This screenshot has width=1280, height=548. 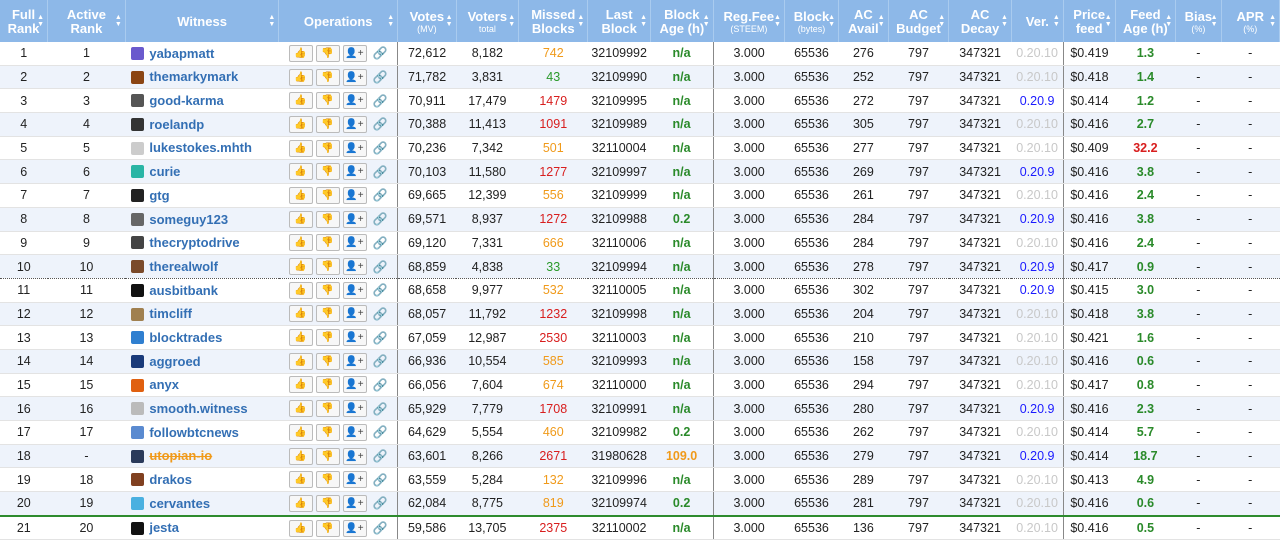 I want to click on column-header-7: Last Block ▲ ▼, so click(x=619, y=21).